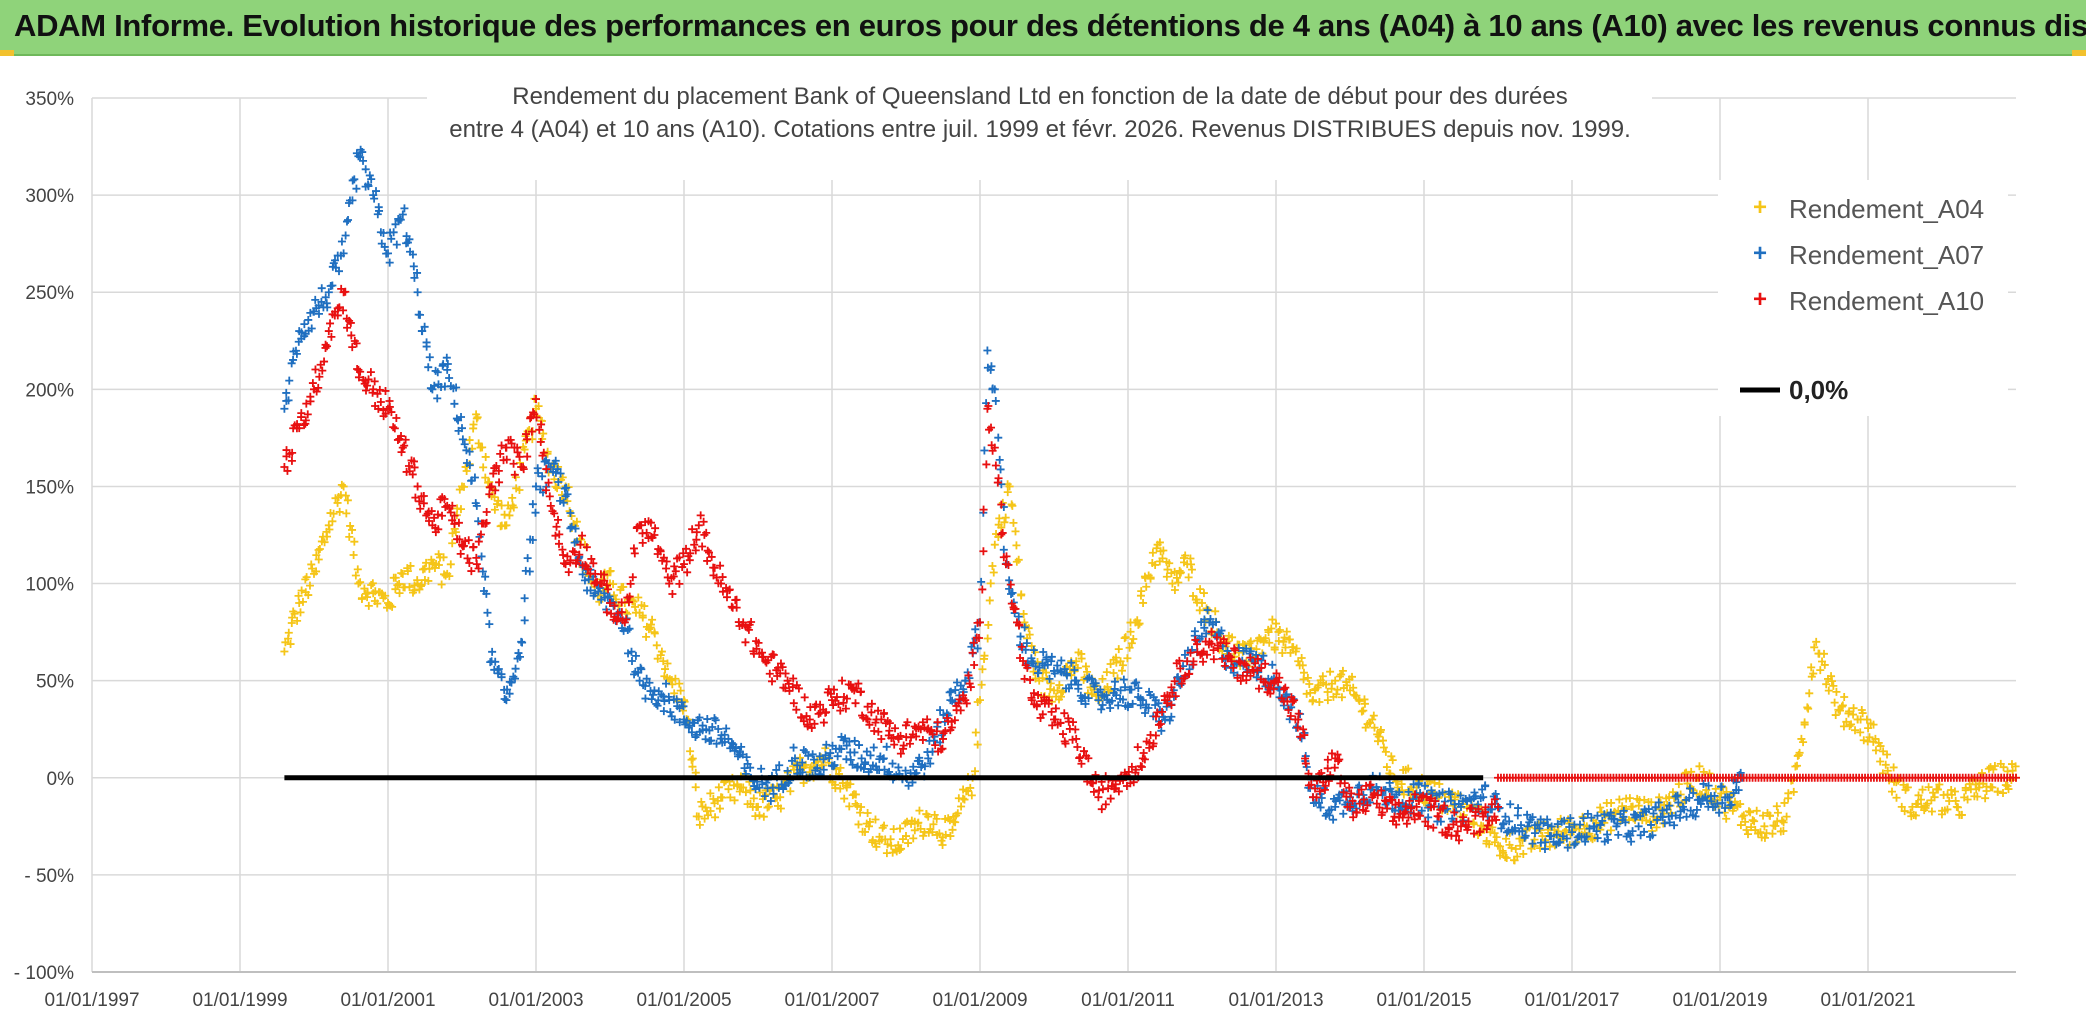 The width and height of the screenshot is (2086, 1031). I want to click on y-tick-label: 100%, so click(49, 585).